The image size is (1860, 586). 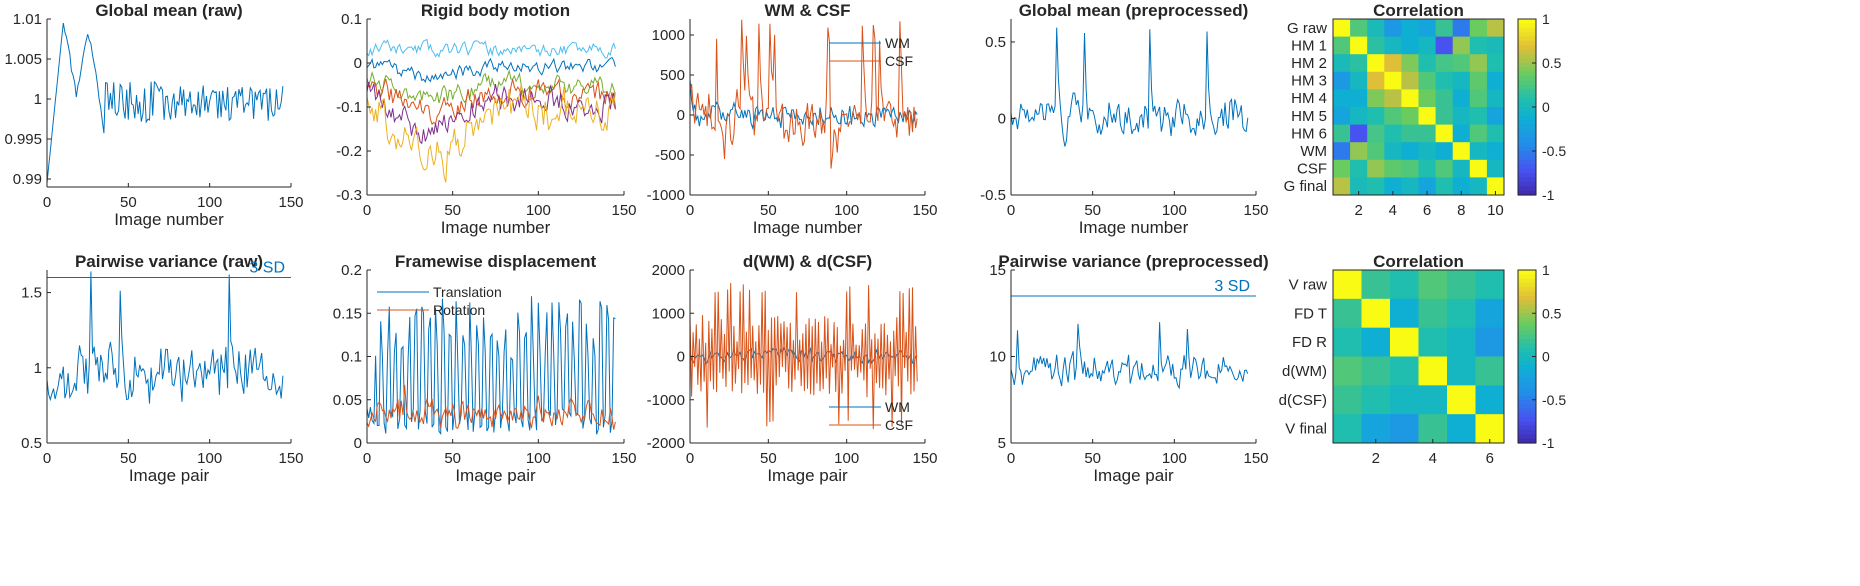 I want to click on chart-title: Correlation, so click(x=1418, y=10).